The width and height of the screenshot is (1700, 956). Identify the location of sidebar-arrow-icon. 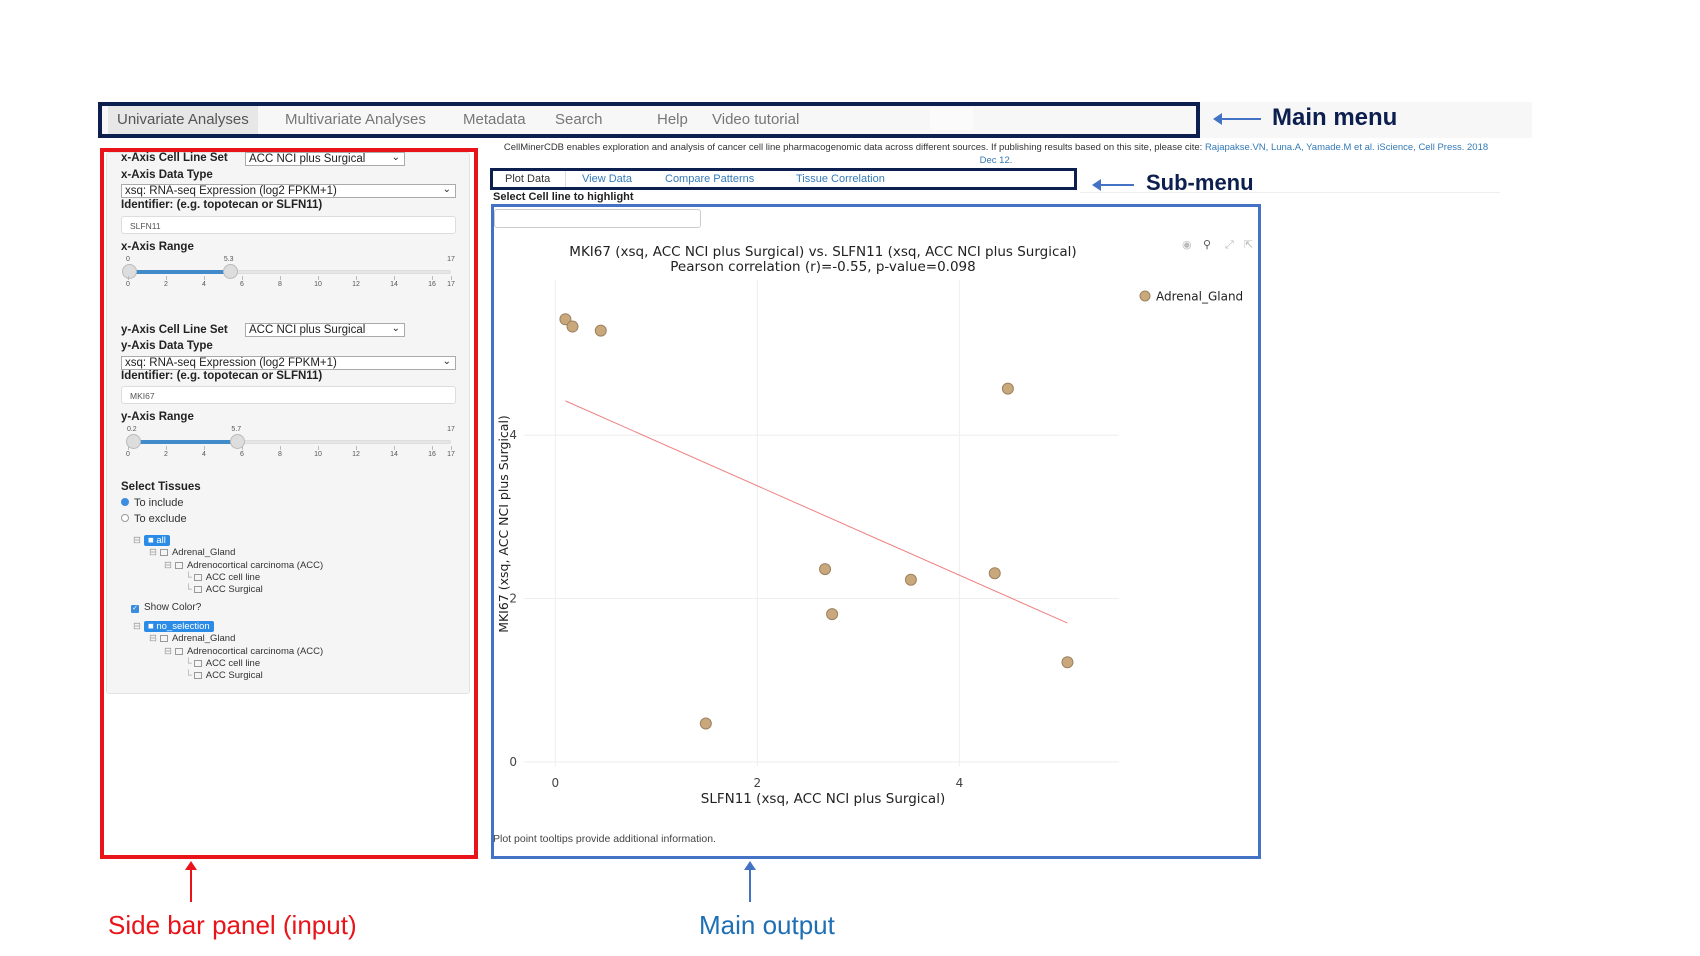
(191, 881).